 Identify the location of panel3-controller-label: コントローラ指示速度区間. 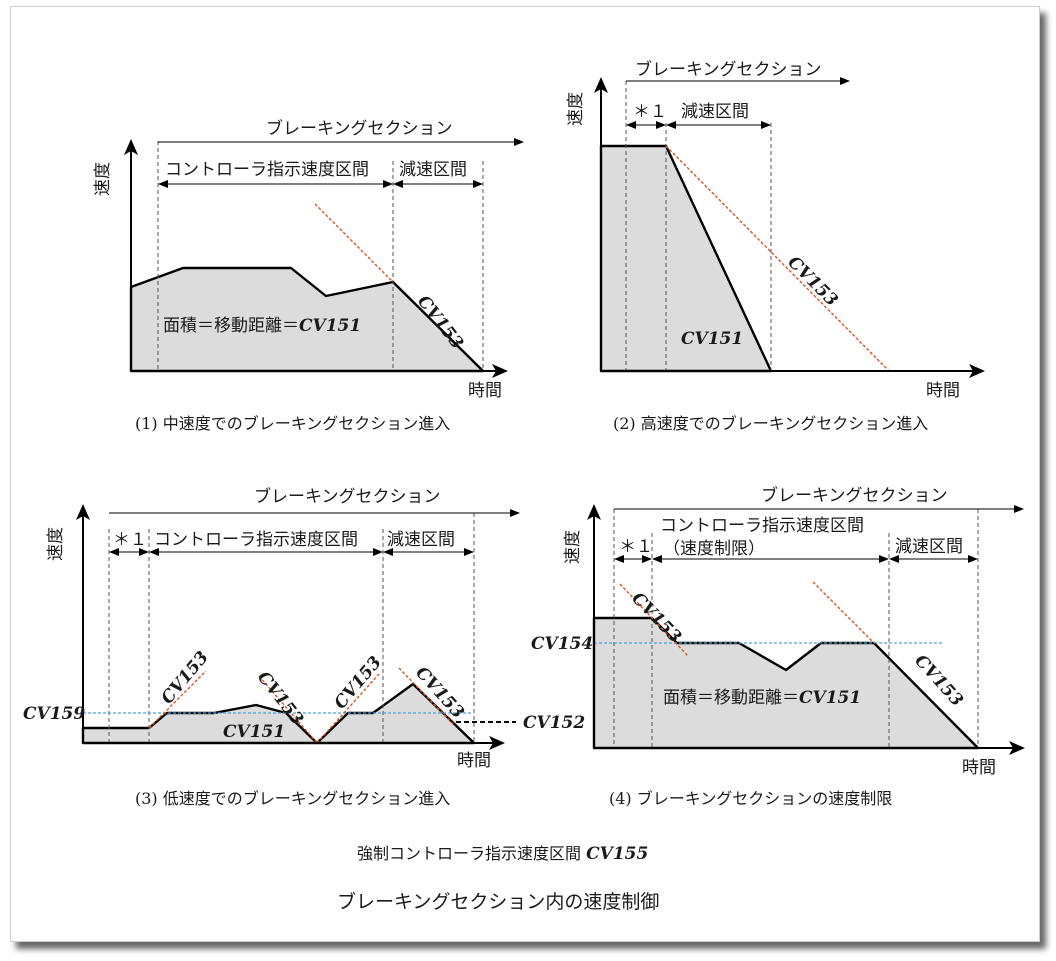
(256, 540).